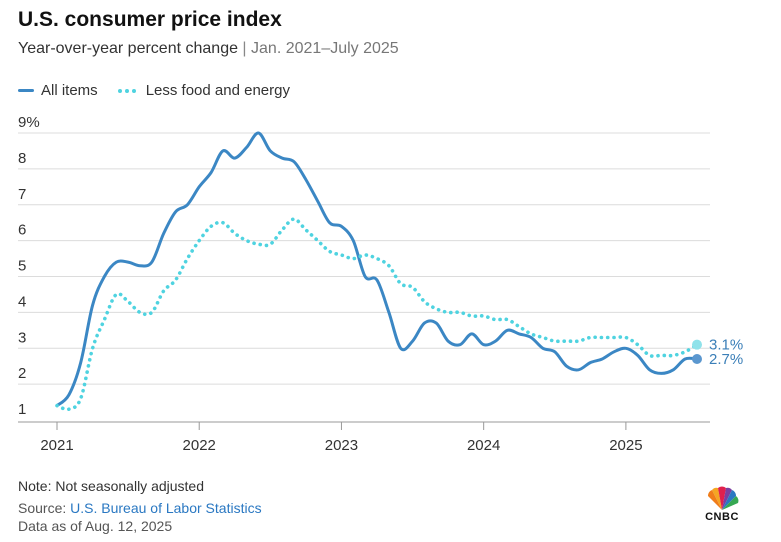  What do you see at coordinates (29, 266) in the screenshot?
I see `y-axis-ticks: 1 2 3 4 5 6 7 8 9%` at bounding box center [29, 266].